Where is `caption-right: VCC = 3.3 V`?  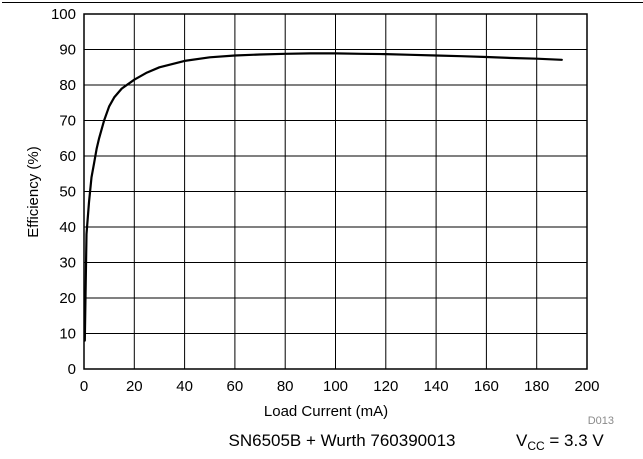 caption-right: VCC = 3.3 V is located at coordinates (560, 442).